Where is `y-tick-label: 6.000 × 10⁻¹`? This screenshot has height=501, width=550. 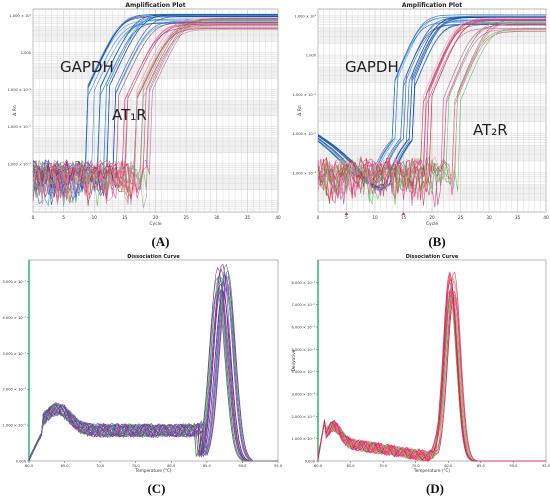 y-tick-label: 6.000 × 10⁻¹ is located at coordinates (304, 328).